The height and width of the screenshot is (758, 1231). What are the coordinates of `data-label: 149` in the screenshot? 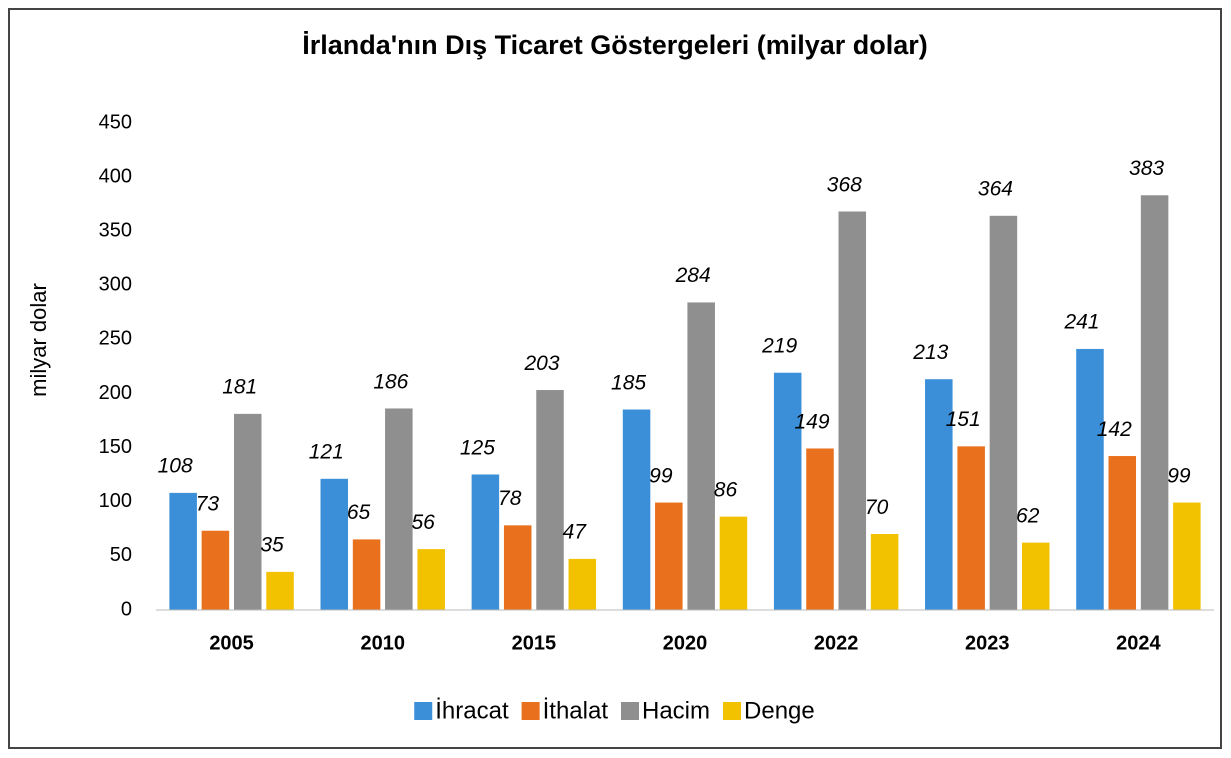 It's located at (811, 421).